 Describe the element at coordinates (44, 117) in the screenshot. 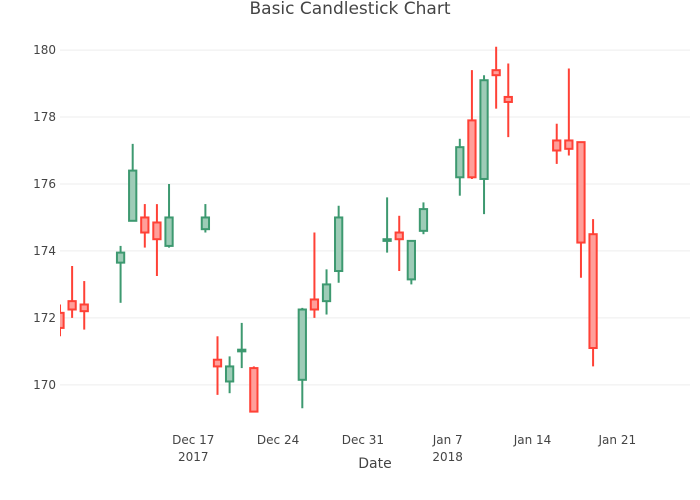

I see `y-tick-label: 178` at that location.